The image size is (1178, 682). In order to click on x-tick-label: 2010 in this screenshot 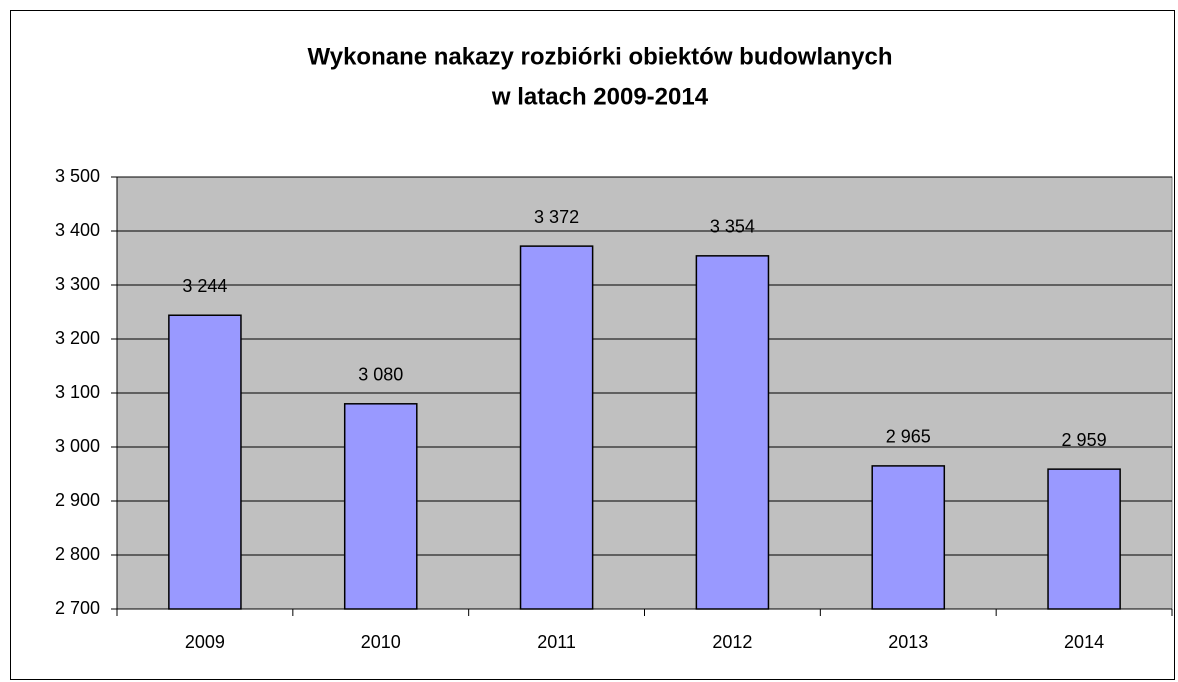, I will do `click(381, 642)`.